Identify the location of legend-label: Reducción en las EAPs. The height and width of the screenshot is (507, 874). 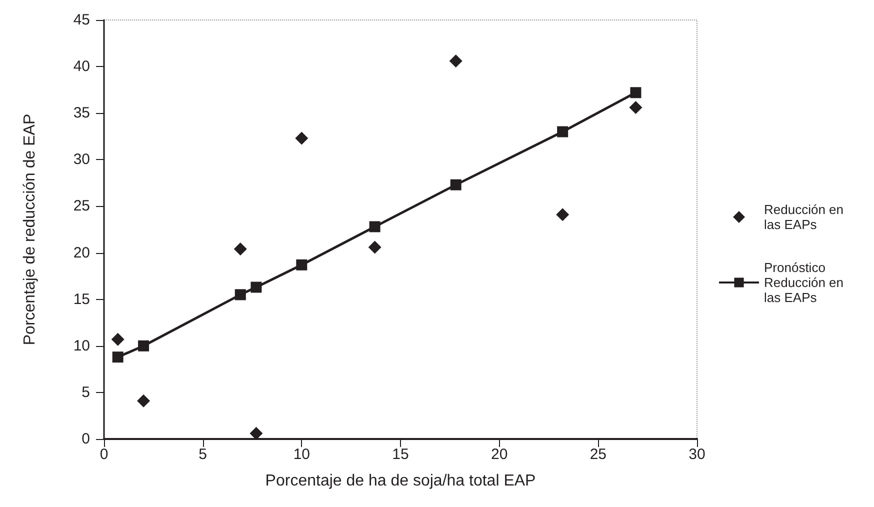
(806, 217).